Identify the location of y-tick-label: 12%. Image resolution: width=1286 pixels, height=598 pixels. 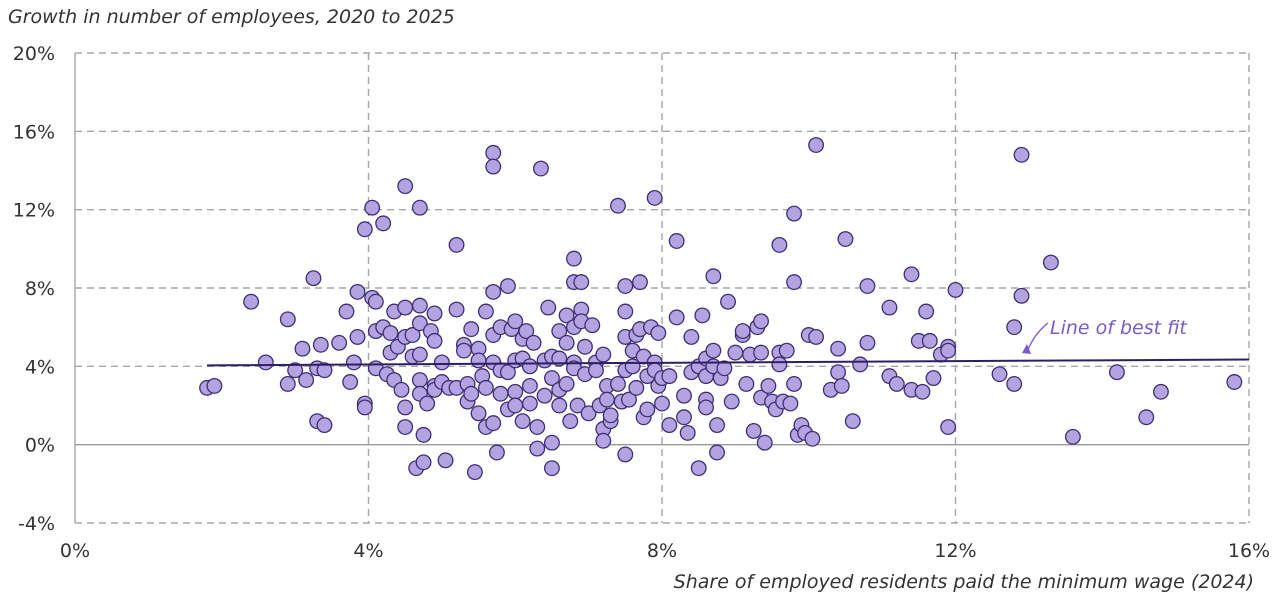
(34, 211).